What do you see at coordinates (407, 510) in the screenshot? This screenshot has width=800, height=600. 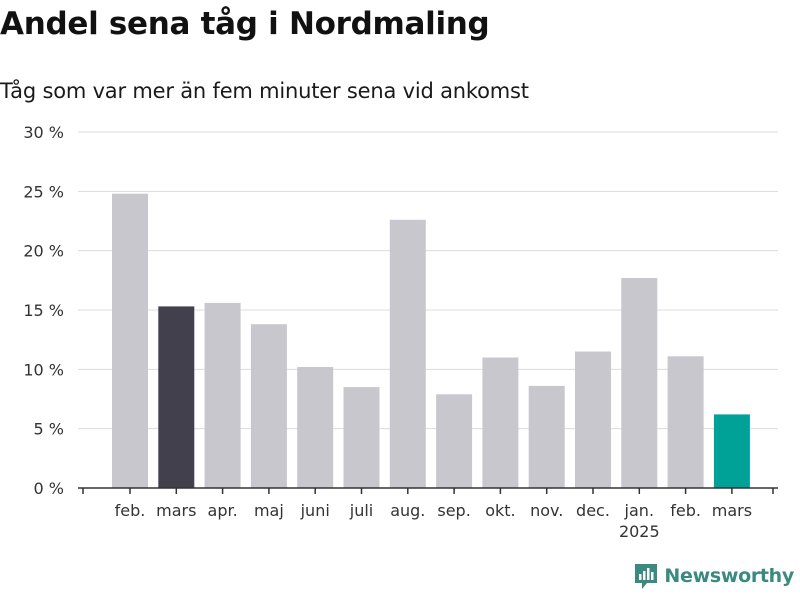 I see `x-tick-label: aug.` at bounding box center [407, 510].